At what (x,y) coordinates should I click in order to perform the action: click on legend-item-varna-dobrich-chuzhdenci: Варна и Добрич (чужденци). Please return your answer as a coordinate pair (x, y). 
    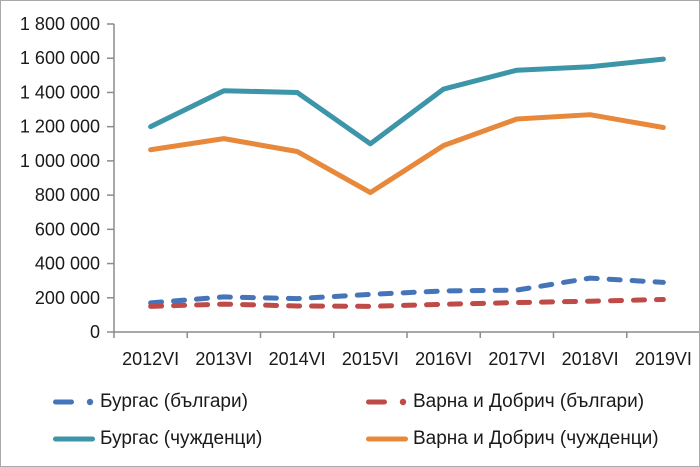
    Looking at the image, I should click on (532, 438).